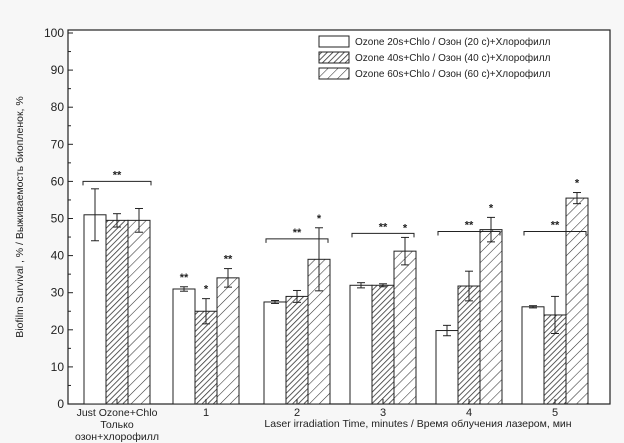 This screenshot has height=443, width=624. What do you see at coordinates (206, 413) in the screenshot?
I see `x-tick-label: 1` at bounding box center [206, 413].